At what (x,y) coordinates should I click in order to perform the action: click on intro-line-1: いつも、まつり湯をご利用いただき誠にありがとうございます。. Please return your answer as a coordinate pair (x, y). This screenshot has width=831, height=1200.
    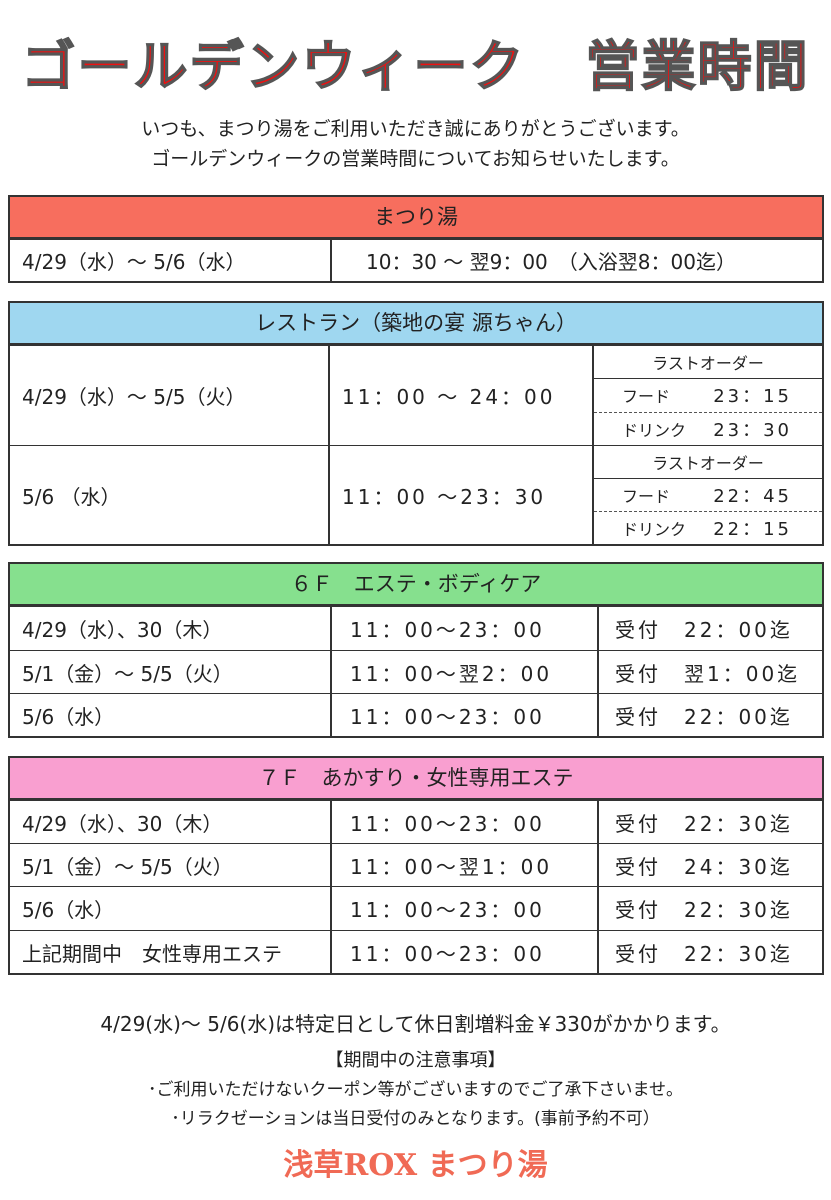
    Looking at the image, I should click on (415, 129).